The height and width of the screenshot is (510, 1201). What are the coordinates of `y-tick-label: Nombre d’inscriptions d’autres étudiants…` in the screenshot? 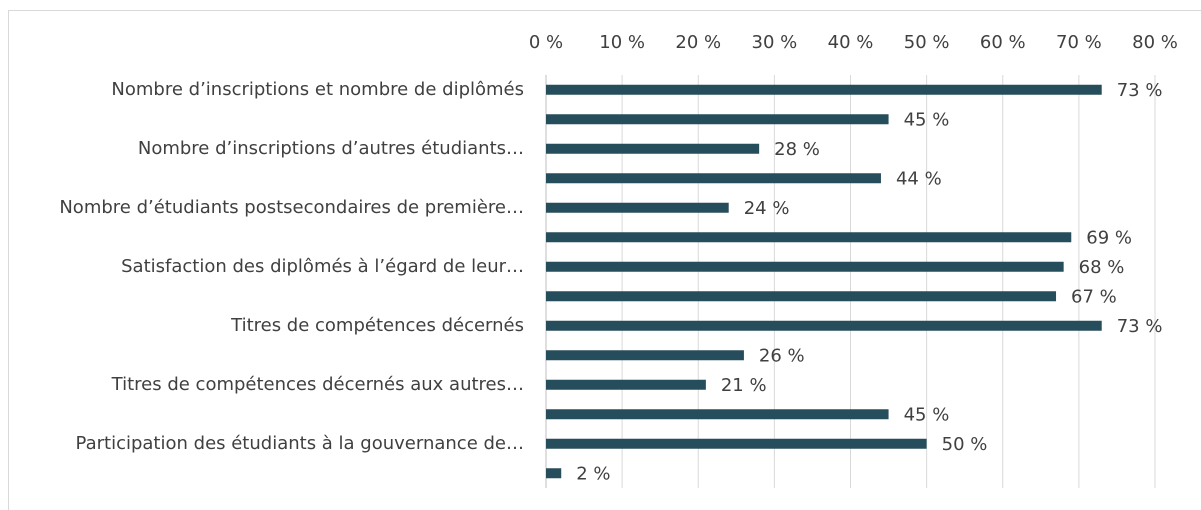 It's located at (331, 148).